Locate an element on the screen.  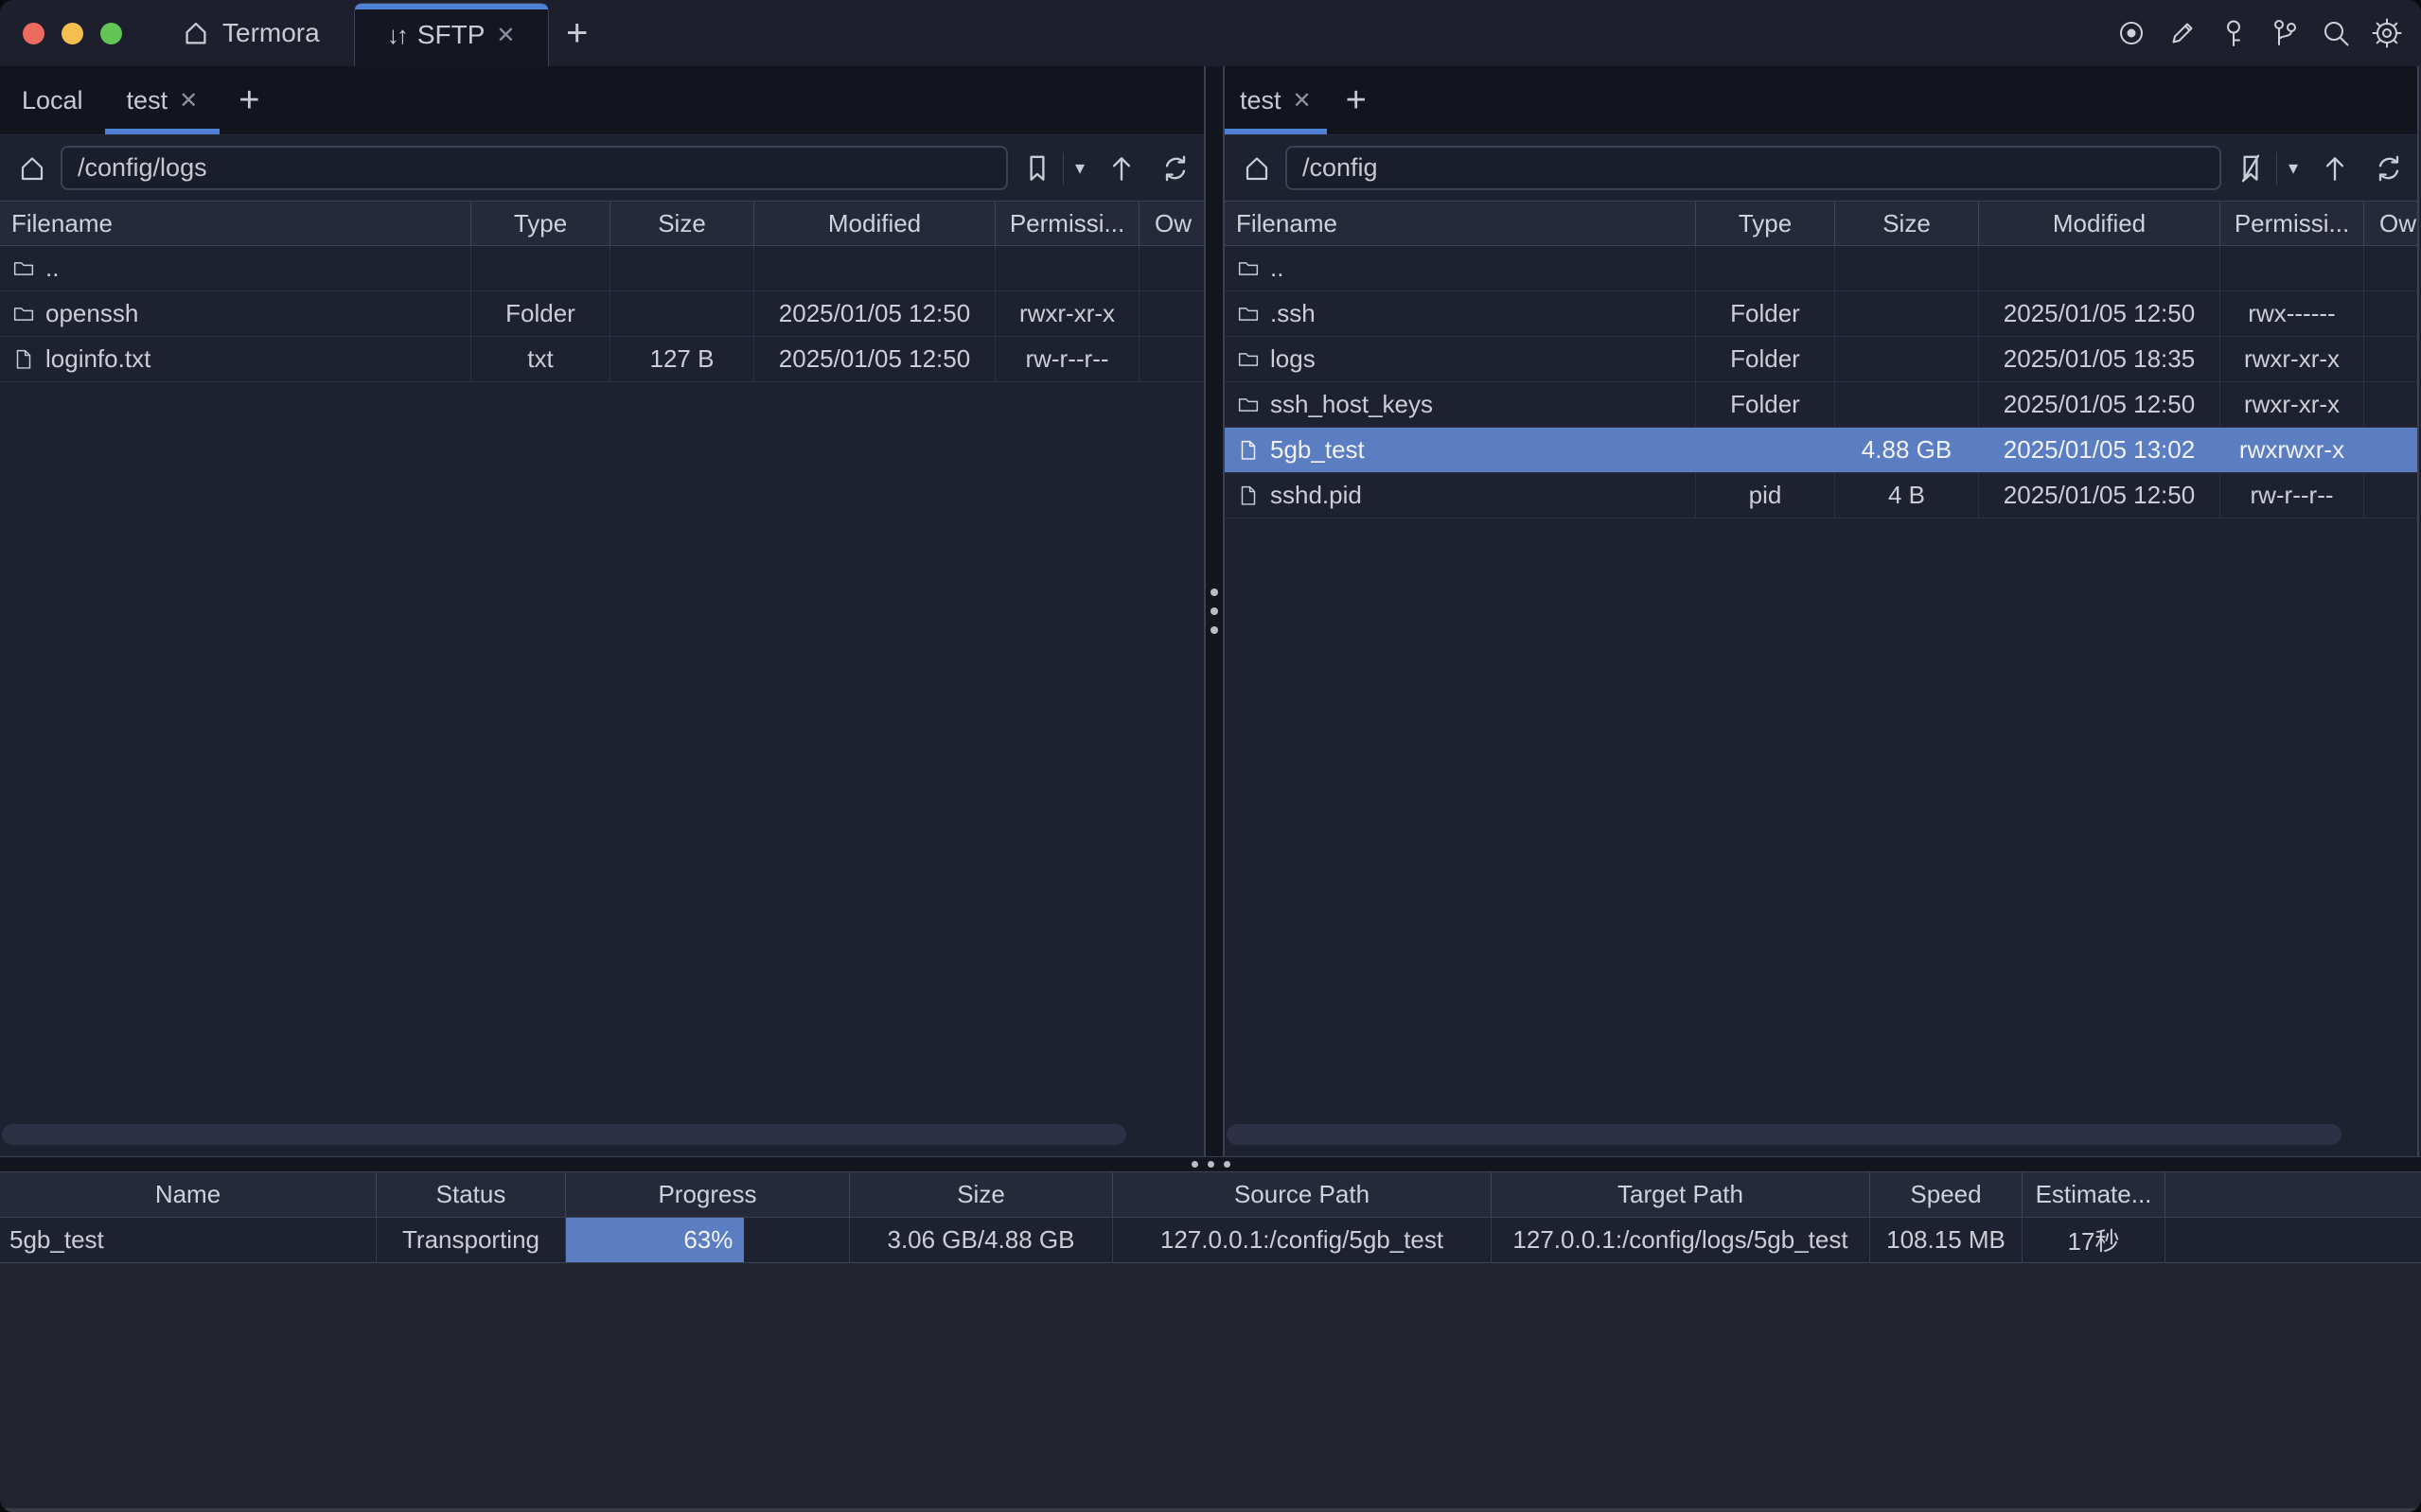
column-header-sourcepath: Source Path is located at coordinates (1302, 1194).